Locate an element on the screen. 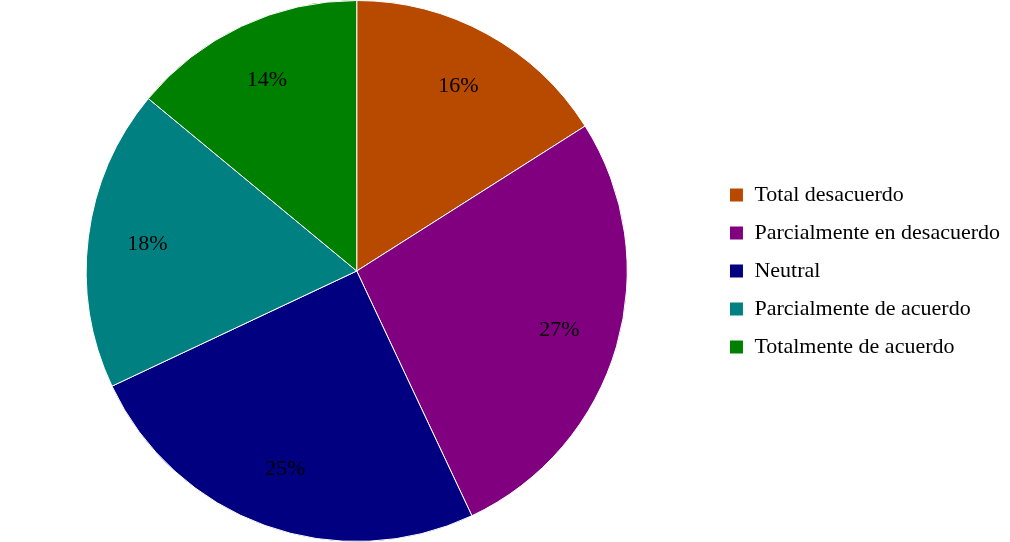 The height and width of the screenshot is (542, 1010). legend-label: Total desacuerdo is located at coordinates (829, 193).